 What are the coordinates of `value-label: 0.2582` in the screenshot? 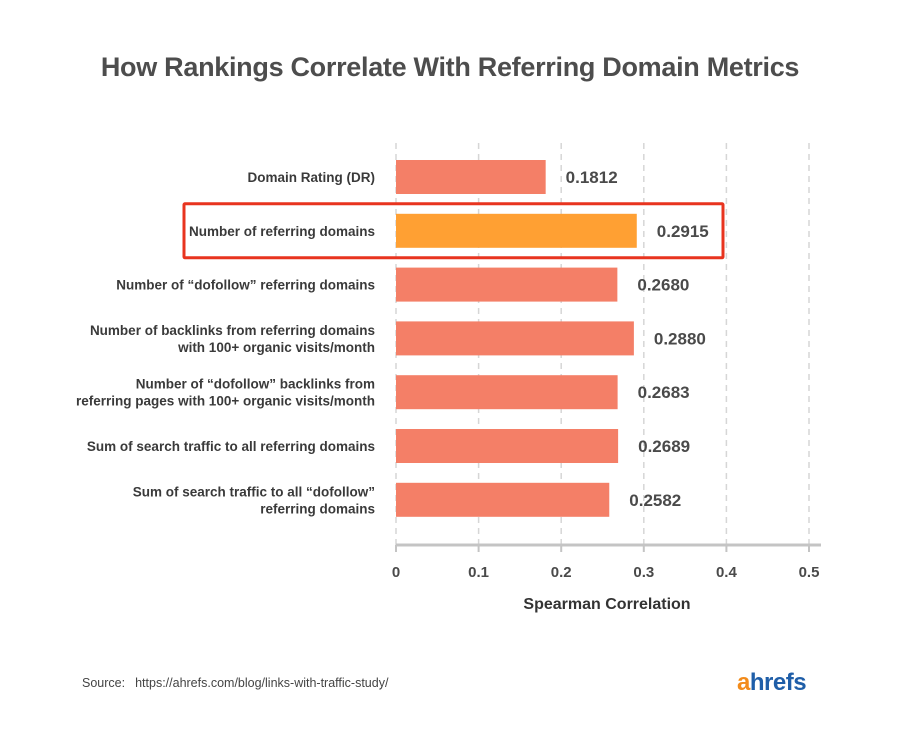 It's located at (655, 500).